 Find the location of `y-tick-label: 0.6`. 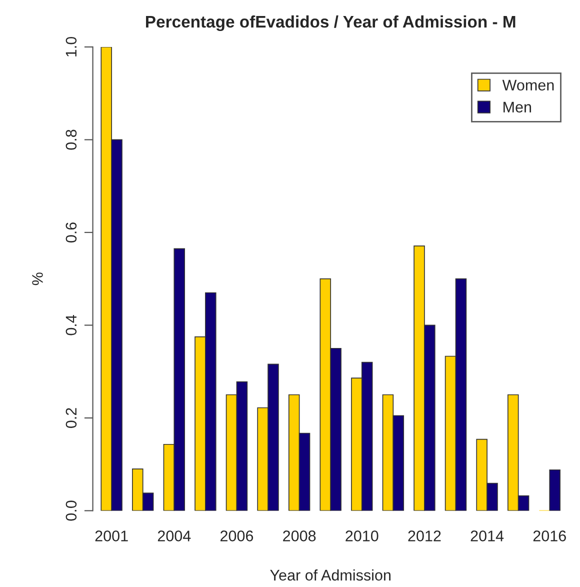

y-tick-label: 0.6 is located at coordinates (71, 232).